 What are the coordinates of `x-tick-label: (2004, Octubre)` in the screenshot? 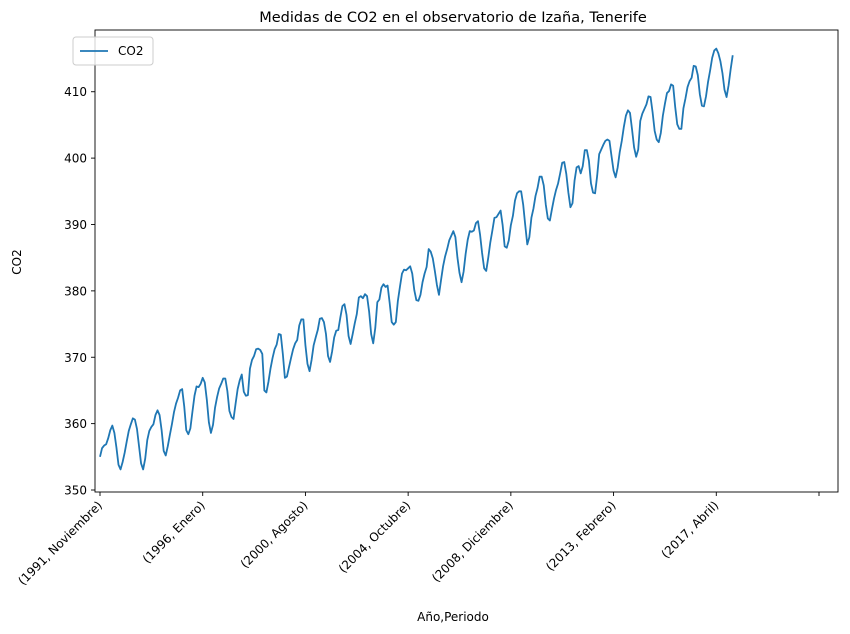 It's located at (374, 536).